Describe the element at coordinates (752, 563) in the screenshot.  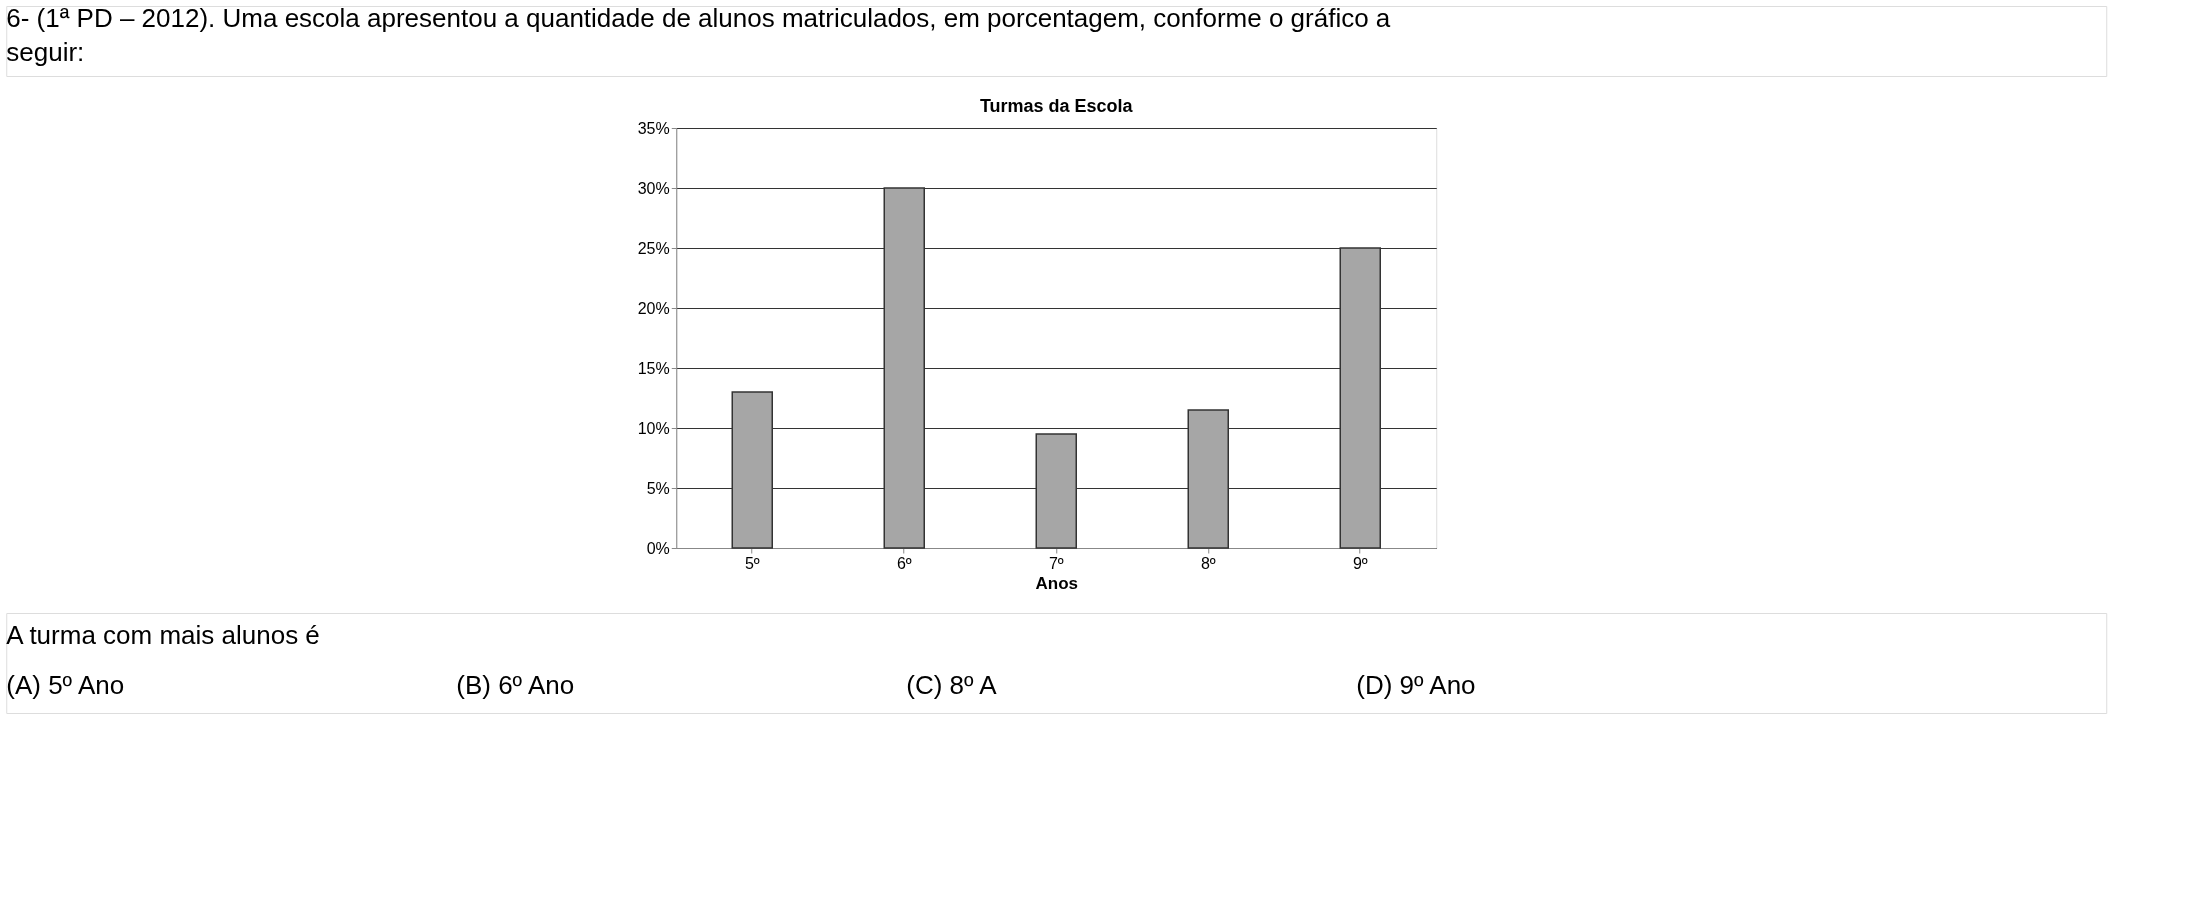
I see `x-tick-label: 5º` at that location.